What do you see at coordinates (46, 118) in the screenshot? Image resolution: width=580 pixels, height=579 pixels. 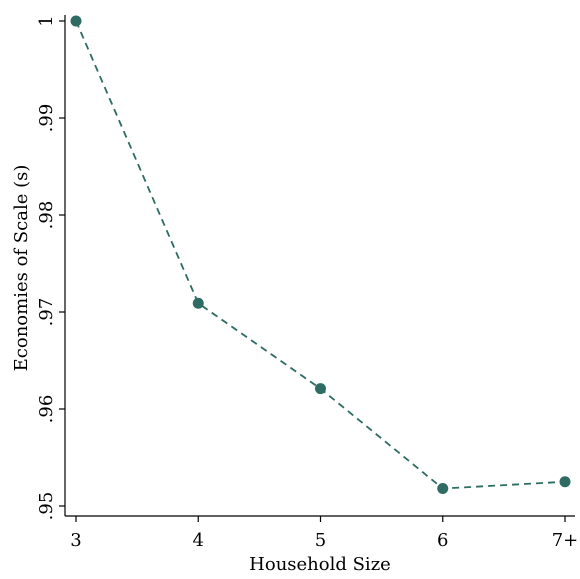 I see `y-tick-label: .99` at bounding box center [46, 118].